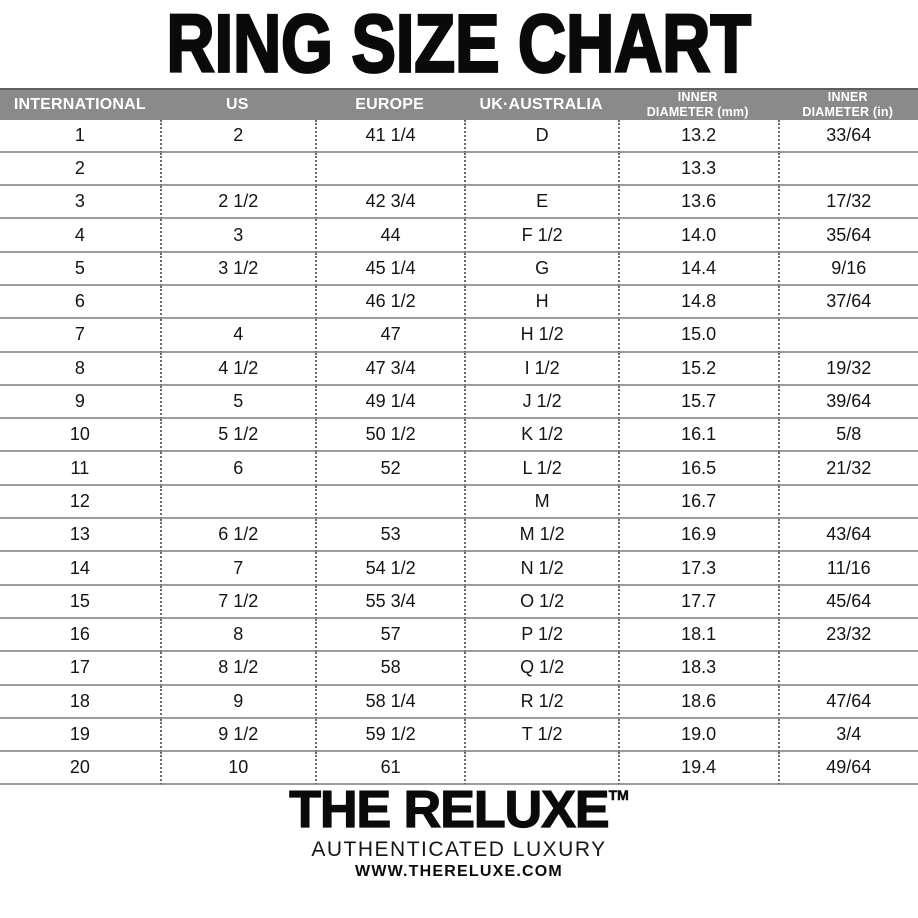 Image resolution: width=918 pixels, height=918 pixels. What do you see at coordinates (459, 810) in the screenshot?
I see `brand-logo: THE RELUXETM` at bounding box center [459, 810].